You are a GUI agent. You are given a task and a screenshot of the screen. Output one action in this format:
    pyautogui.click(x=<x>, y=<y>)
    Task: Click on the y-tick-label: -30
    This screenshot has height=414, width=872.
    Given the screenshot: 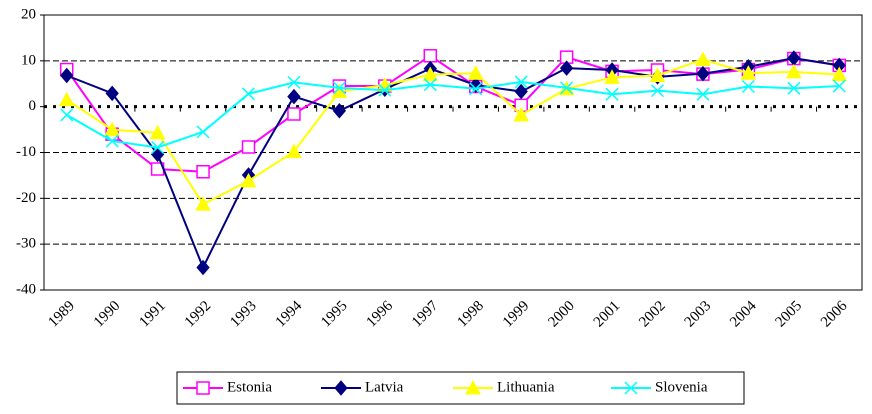 What is the action you would take?
    pyautogui.click(x=26, y=244)
    